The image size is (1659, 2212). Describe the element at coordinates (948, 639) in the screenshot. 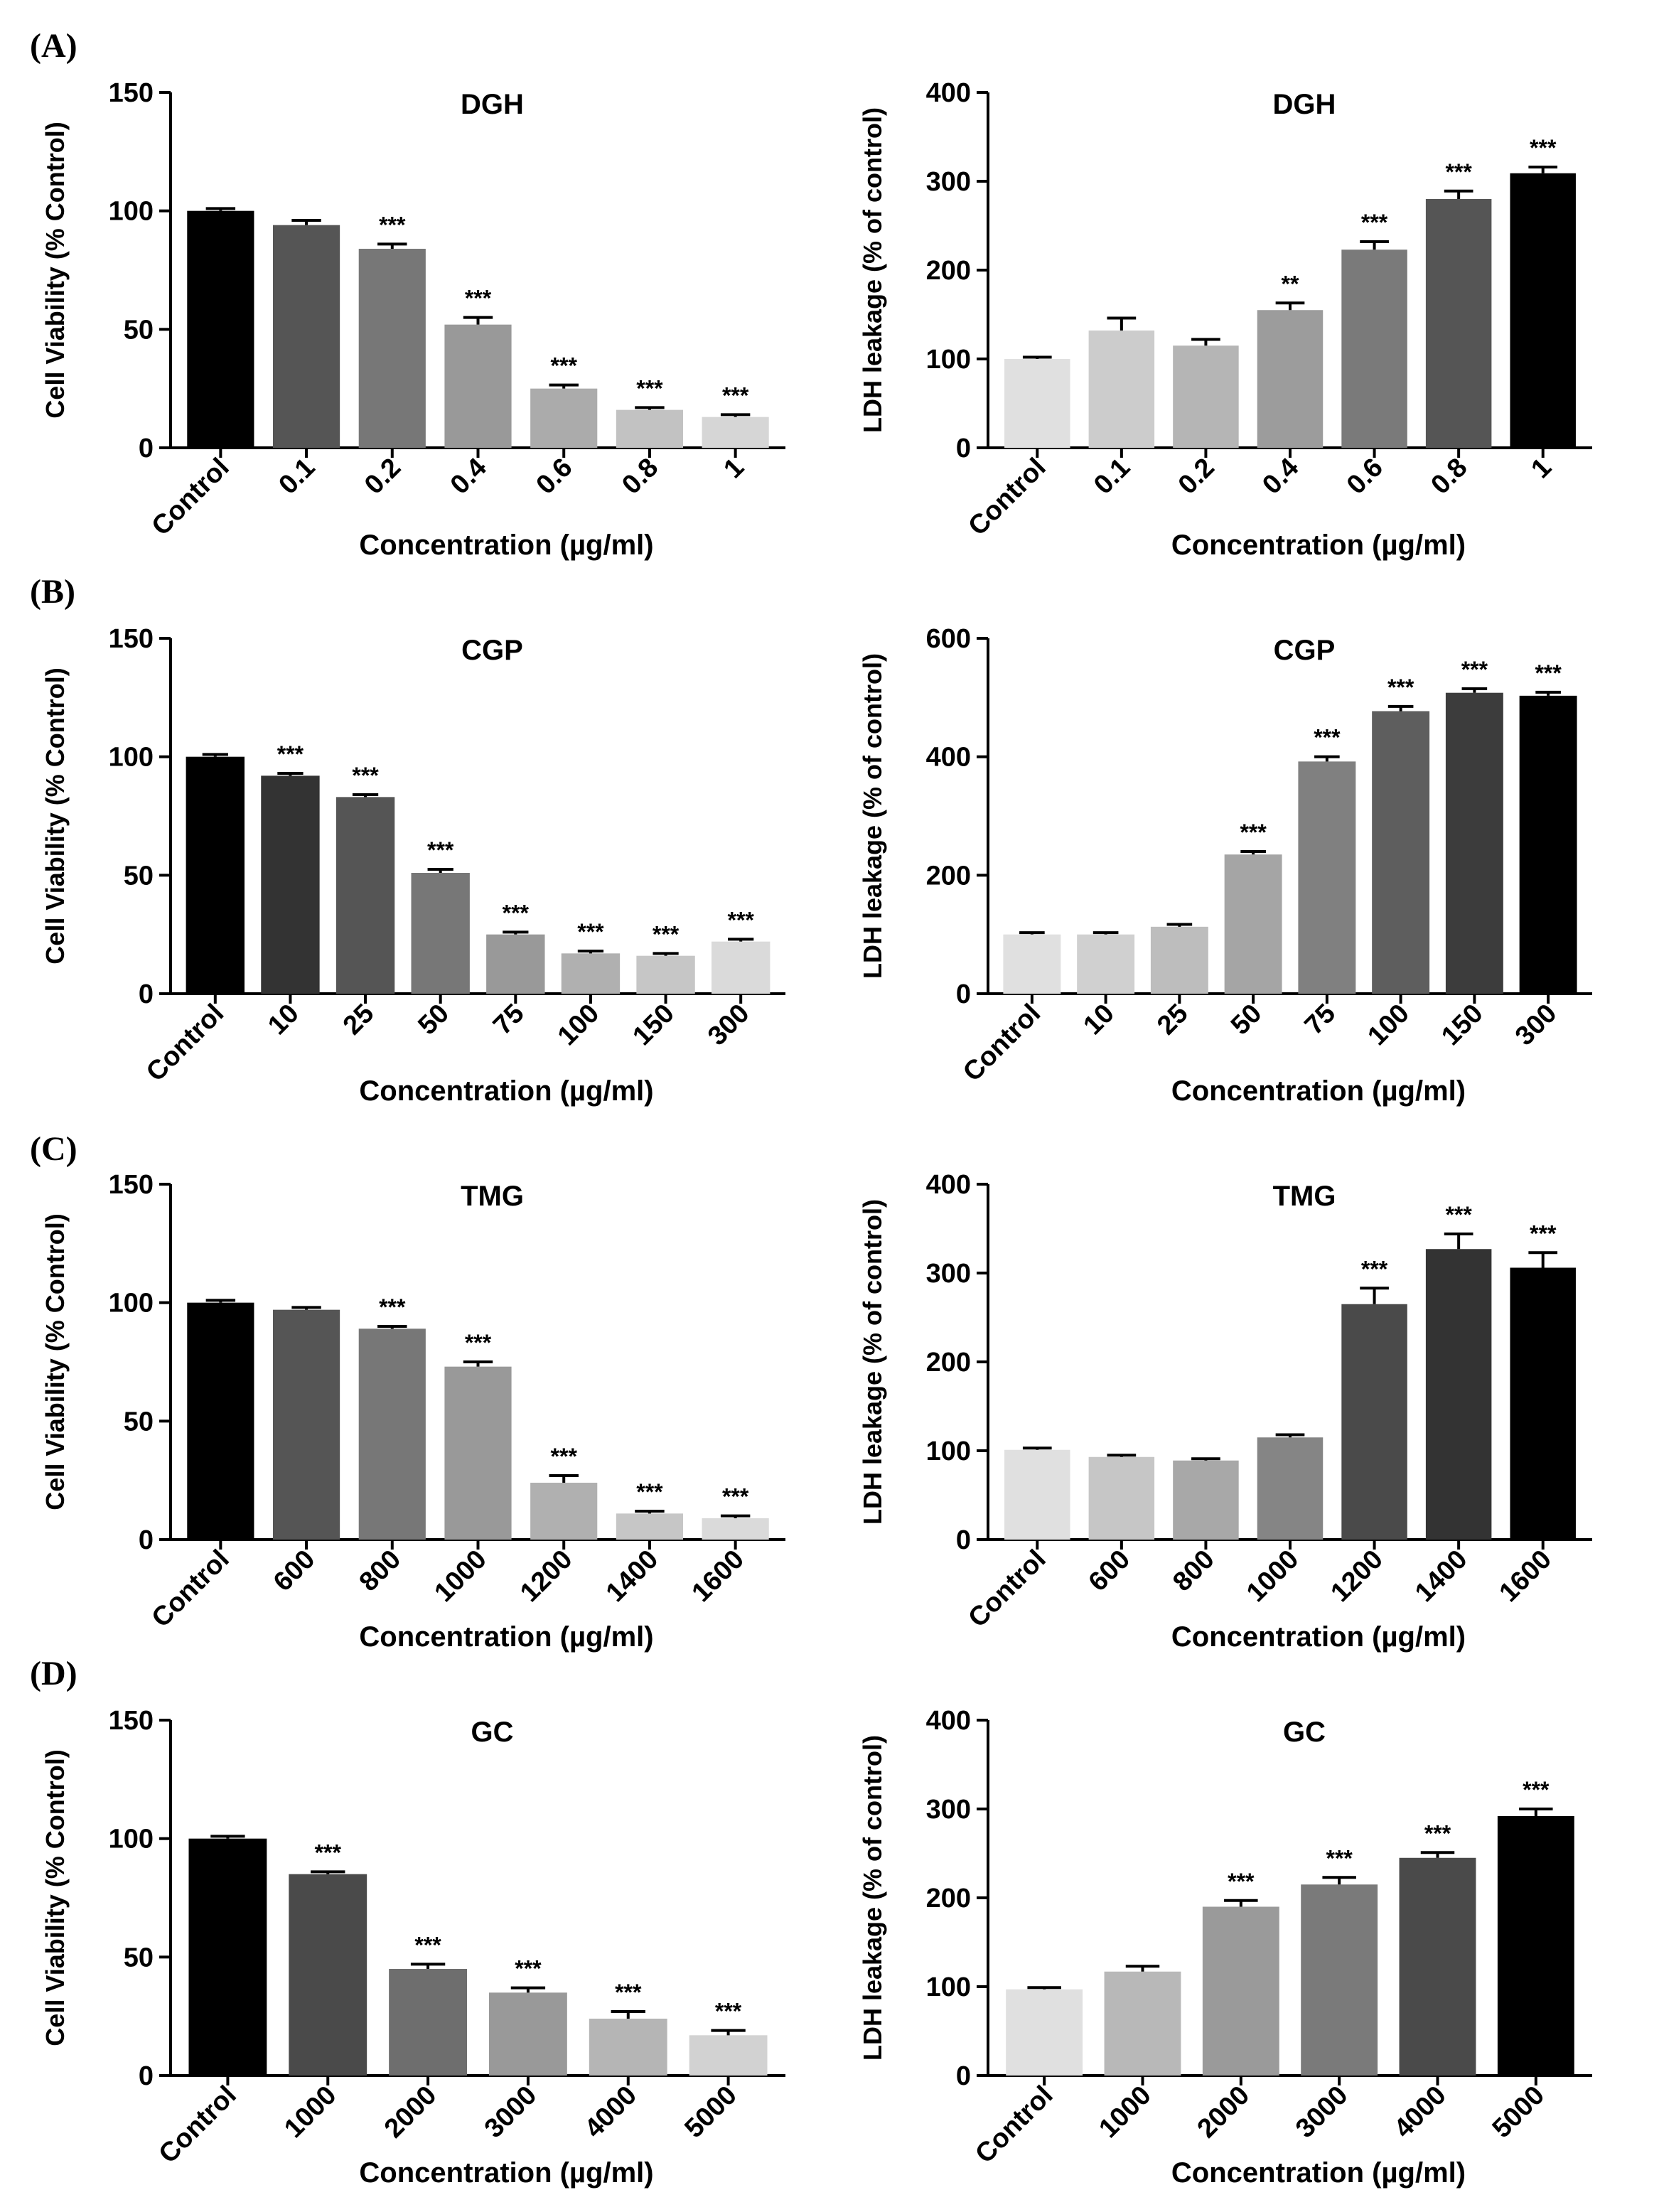

I see `y-tick-label: 600` at that location.